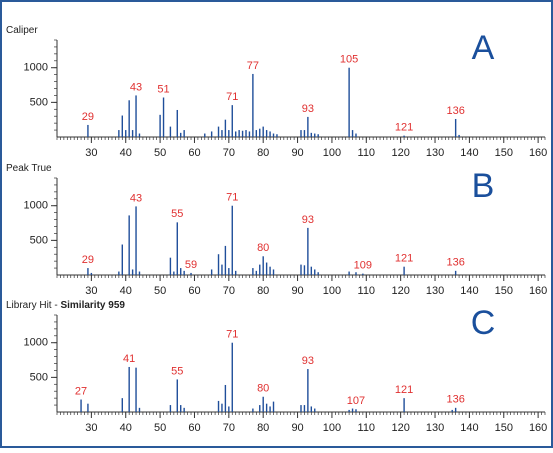 This screenshot has width=553, height=453. Describe the element at coordinates (356, 401) in the screenshot. I see `peak-label: 107` at that location.